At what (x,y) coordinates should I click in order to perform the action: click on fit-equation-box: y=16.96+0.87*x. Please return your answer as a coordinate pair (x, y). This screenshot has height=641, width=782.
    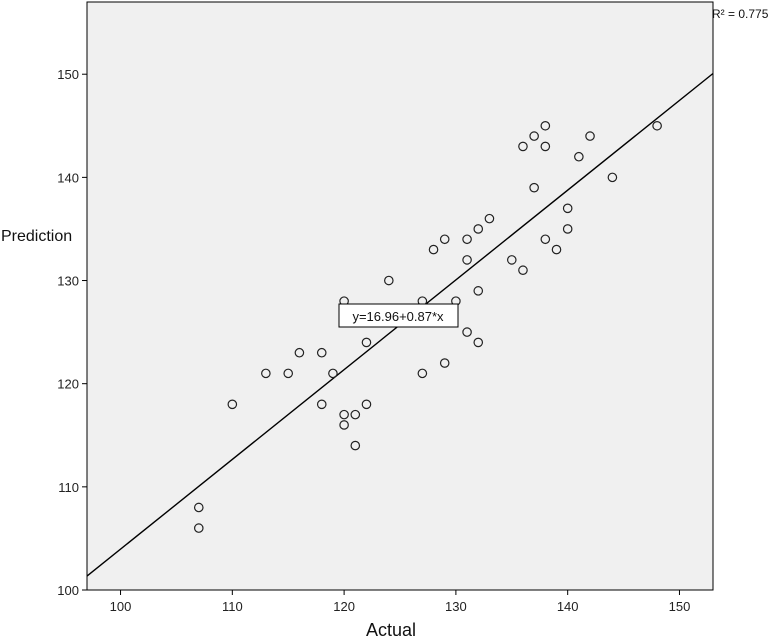
    Looking at the image, I should click on (398, 315).